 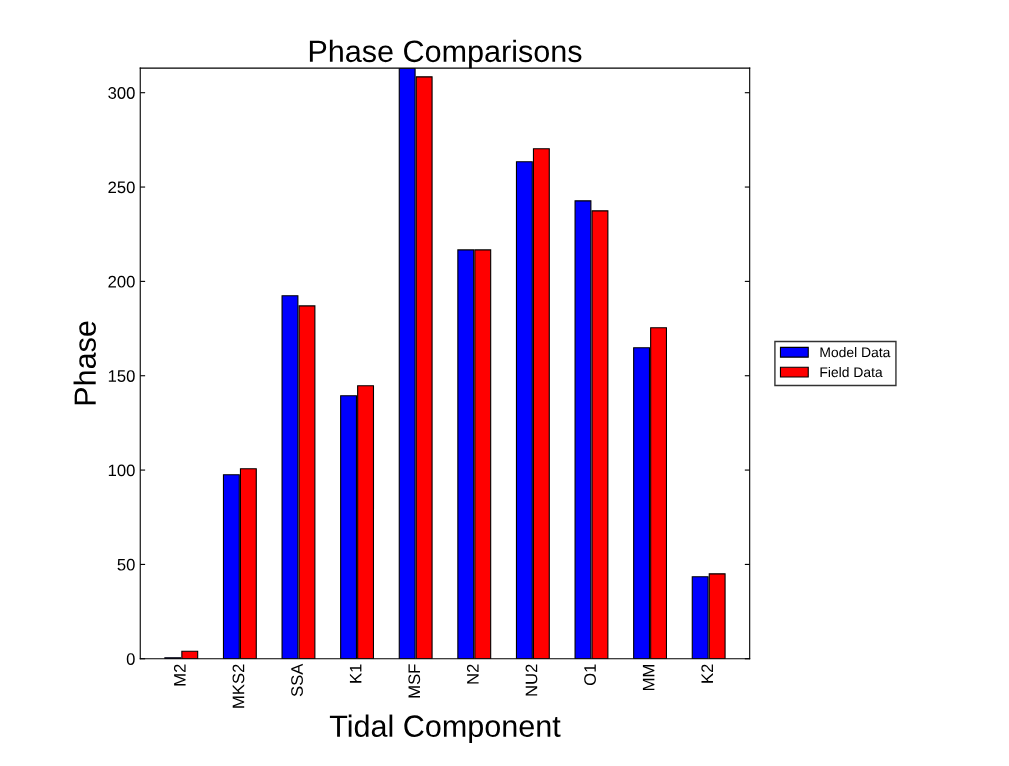 What do you see at coordinates (121, 470) in the screenshot?
I see `y-tick-label: 100` at bounding box center [121, 470].